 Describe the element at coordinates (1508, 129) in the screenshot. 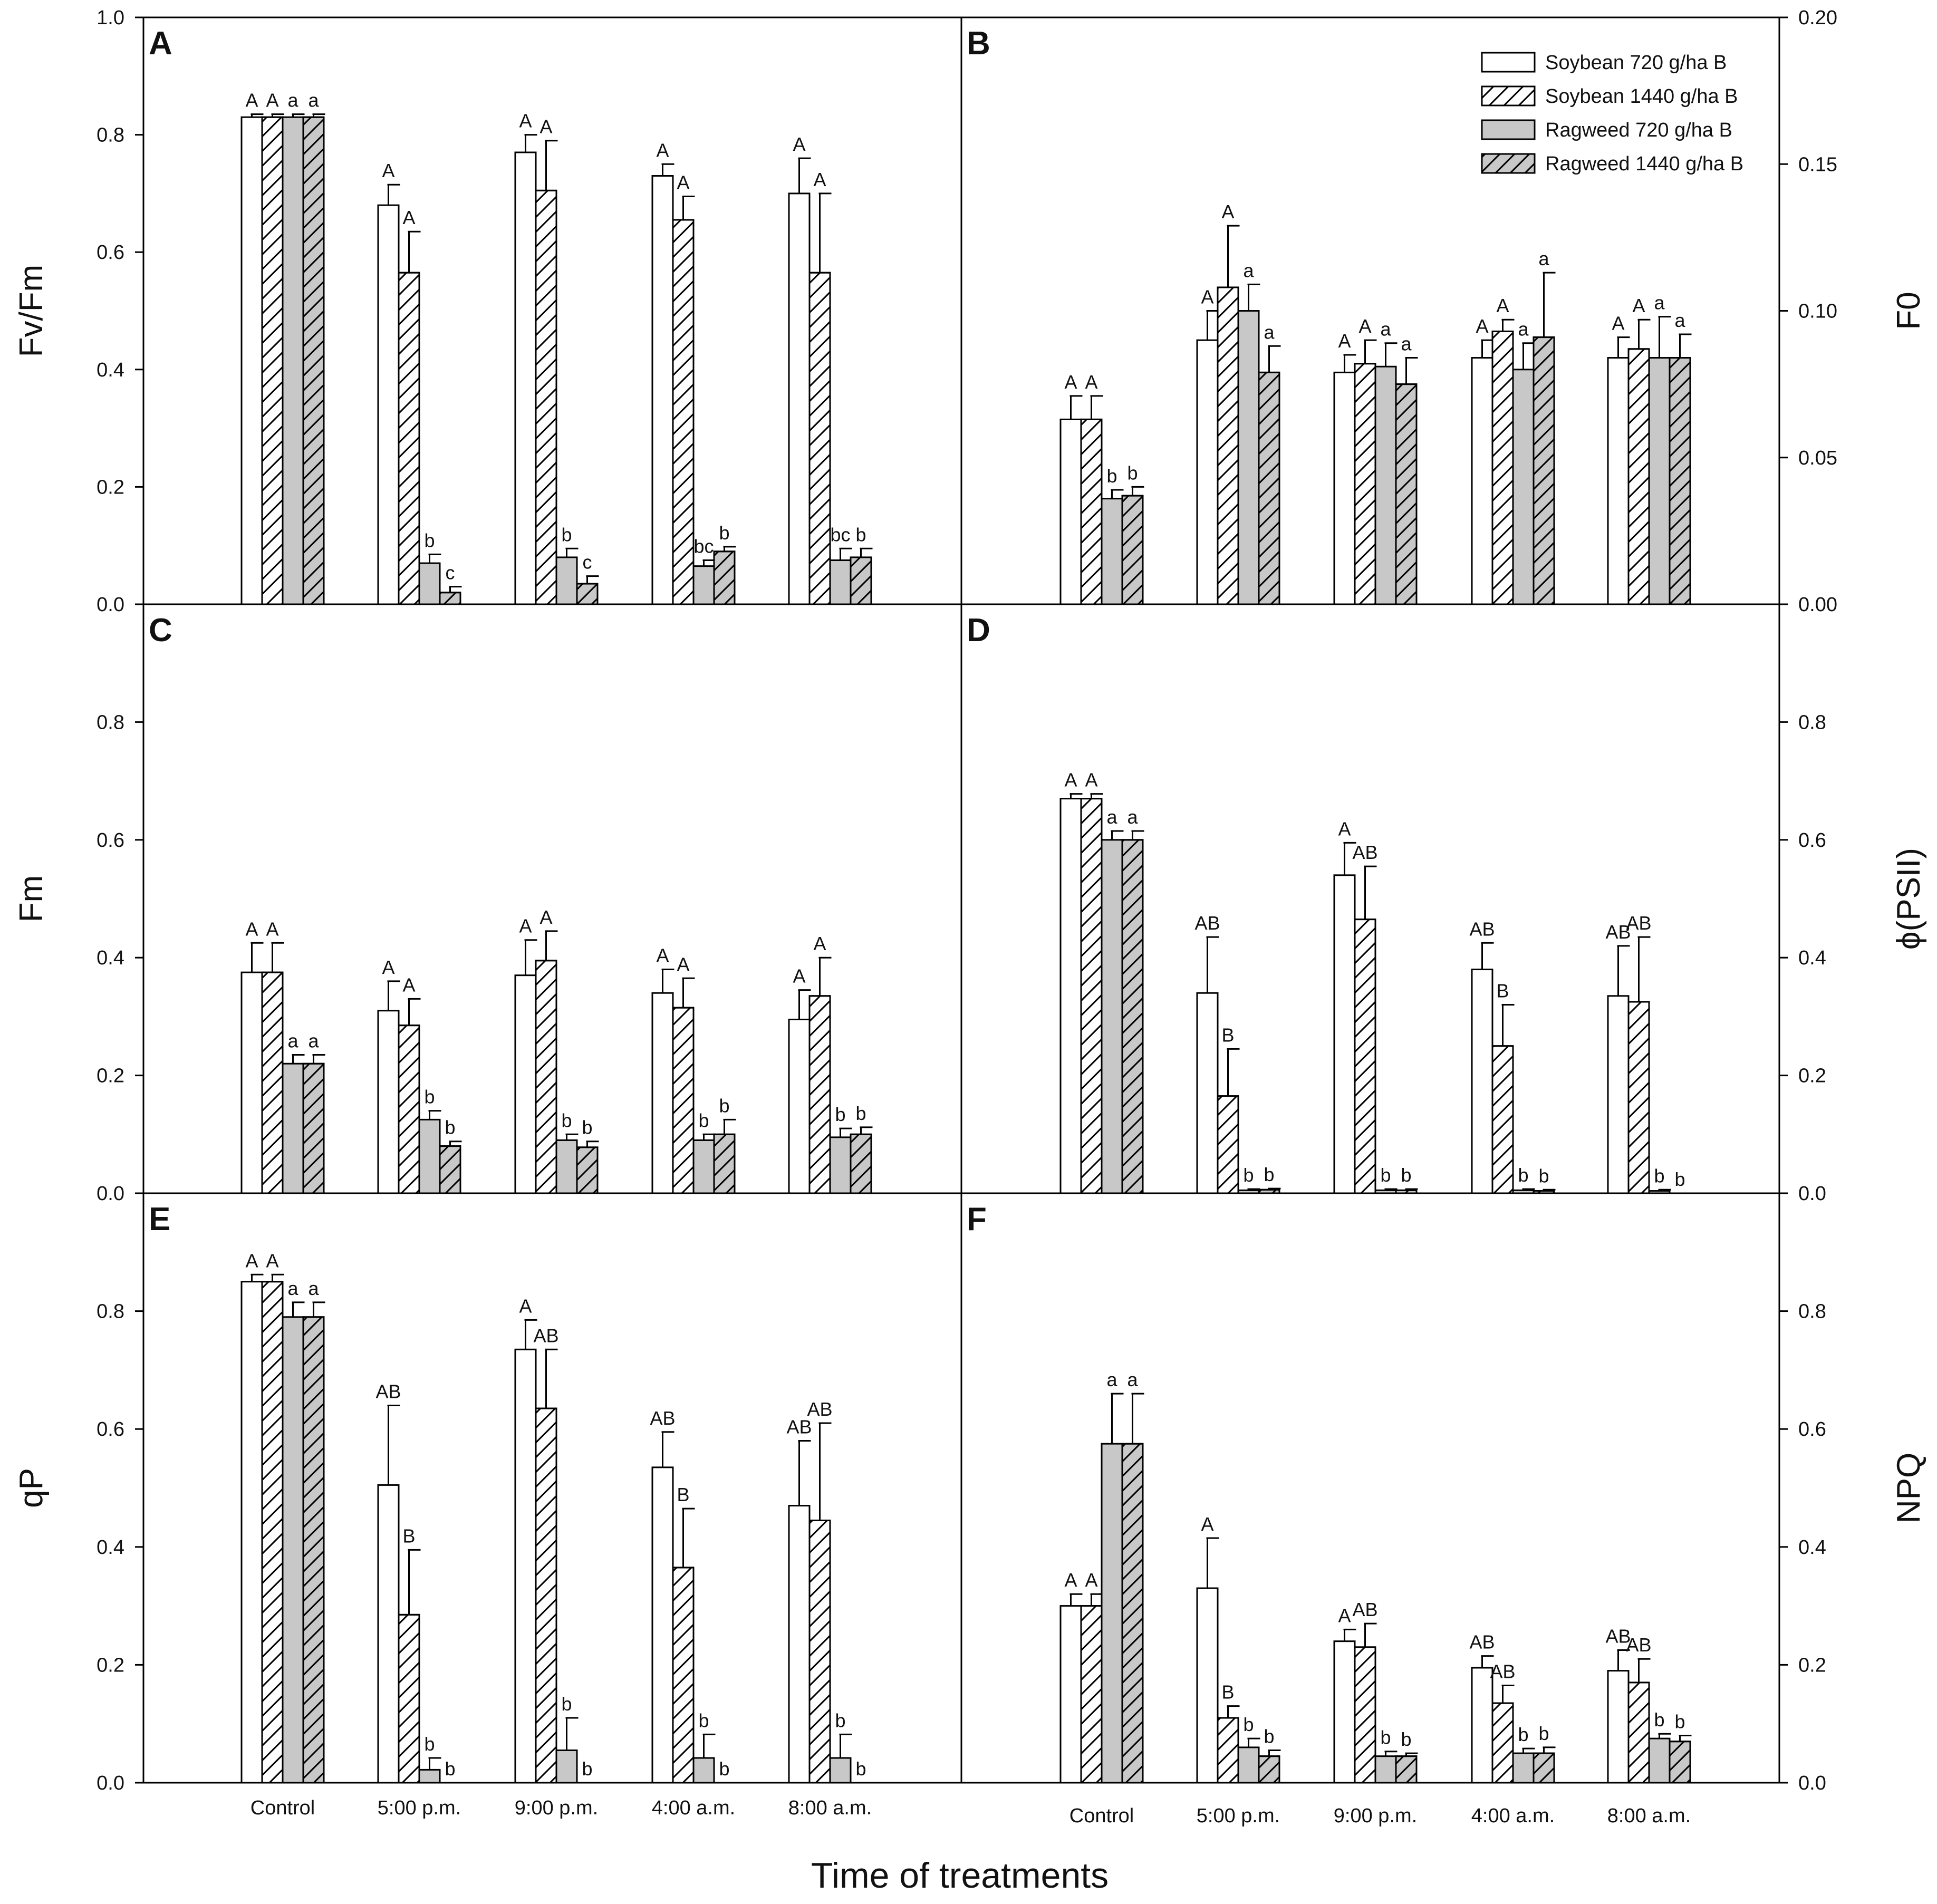

I see `legend-swatch` at that location.